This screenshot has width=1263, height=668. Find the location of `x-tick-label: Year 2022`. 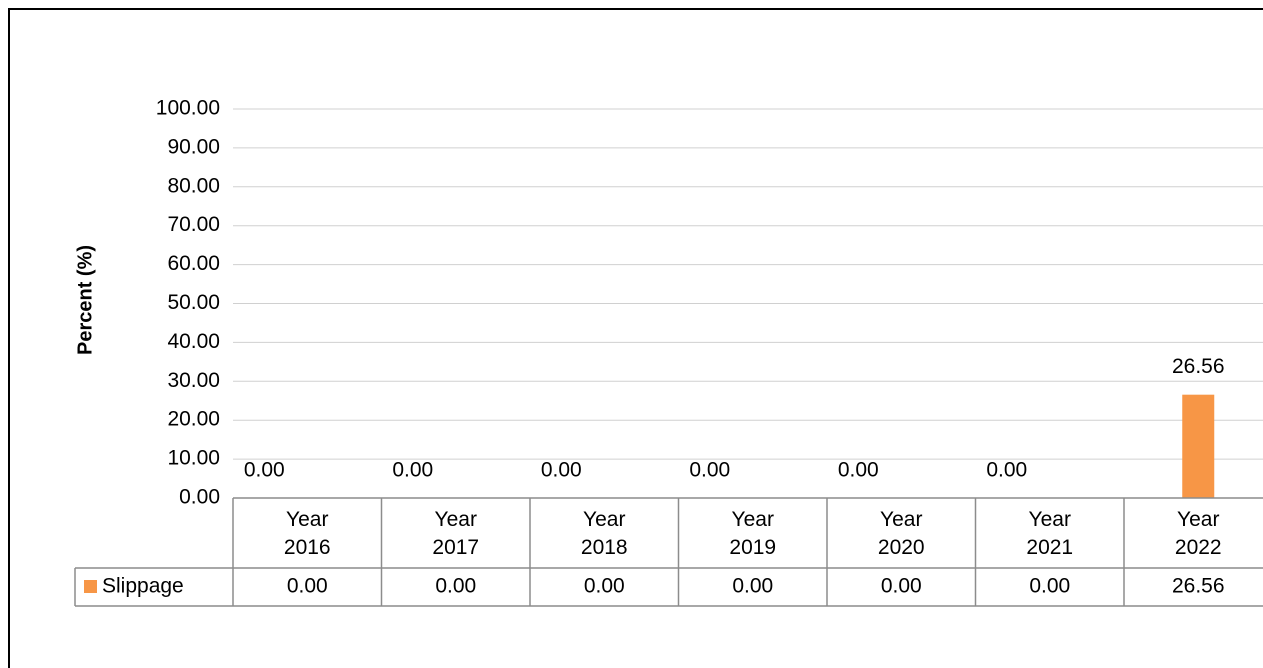

x-tick-label: Year 2022 is located at coordinates (1198, 533).